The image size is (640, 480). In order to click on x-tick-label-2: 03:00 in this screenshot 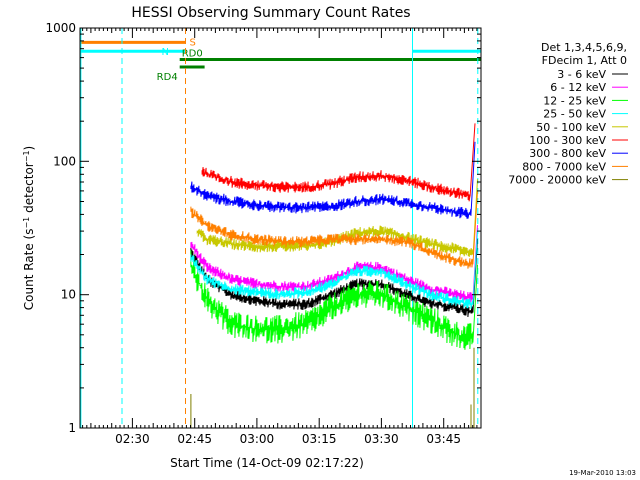, I will do `click(257, 439)`.